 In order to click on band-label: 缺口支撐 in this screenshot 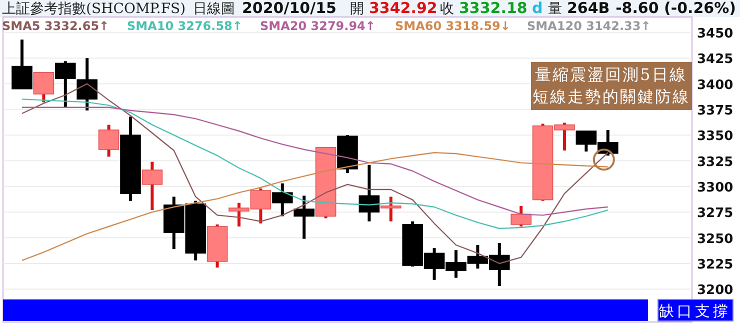, I will do `click(695, 311)`.